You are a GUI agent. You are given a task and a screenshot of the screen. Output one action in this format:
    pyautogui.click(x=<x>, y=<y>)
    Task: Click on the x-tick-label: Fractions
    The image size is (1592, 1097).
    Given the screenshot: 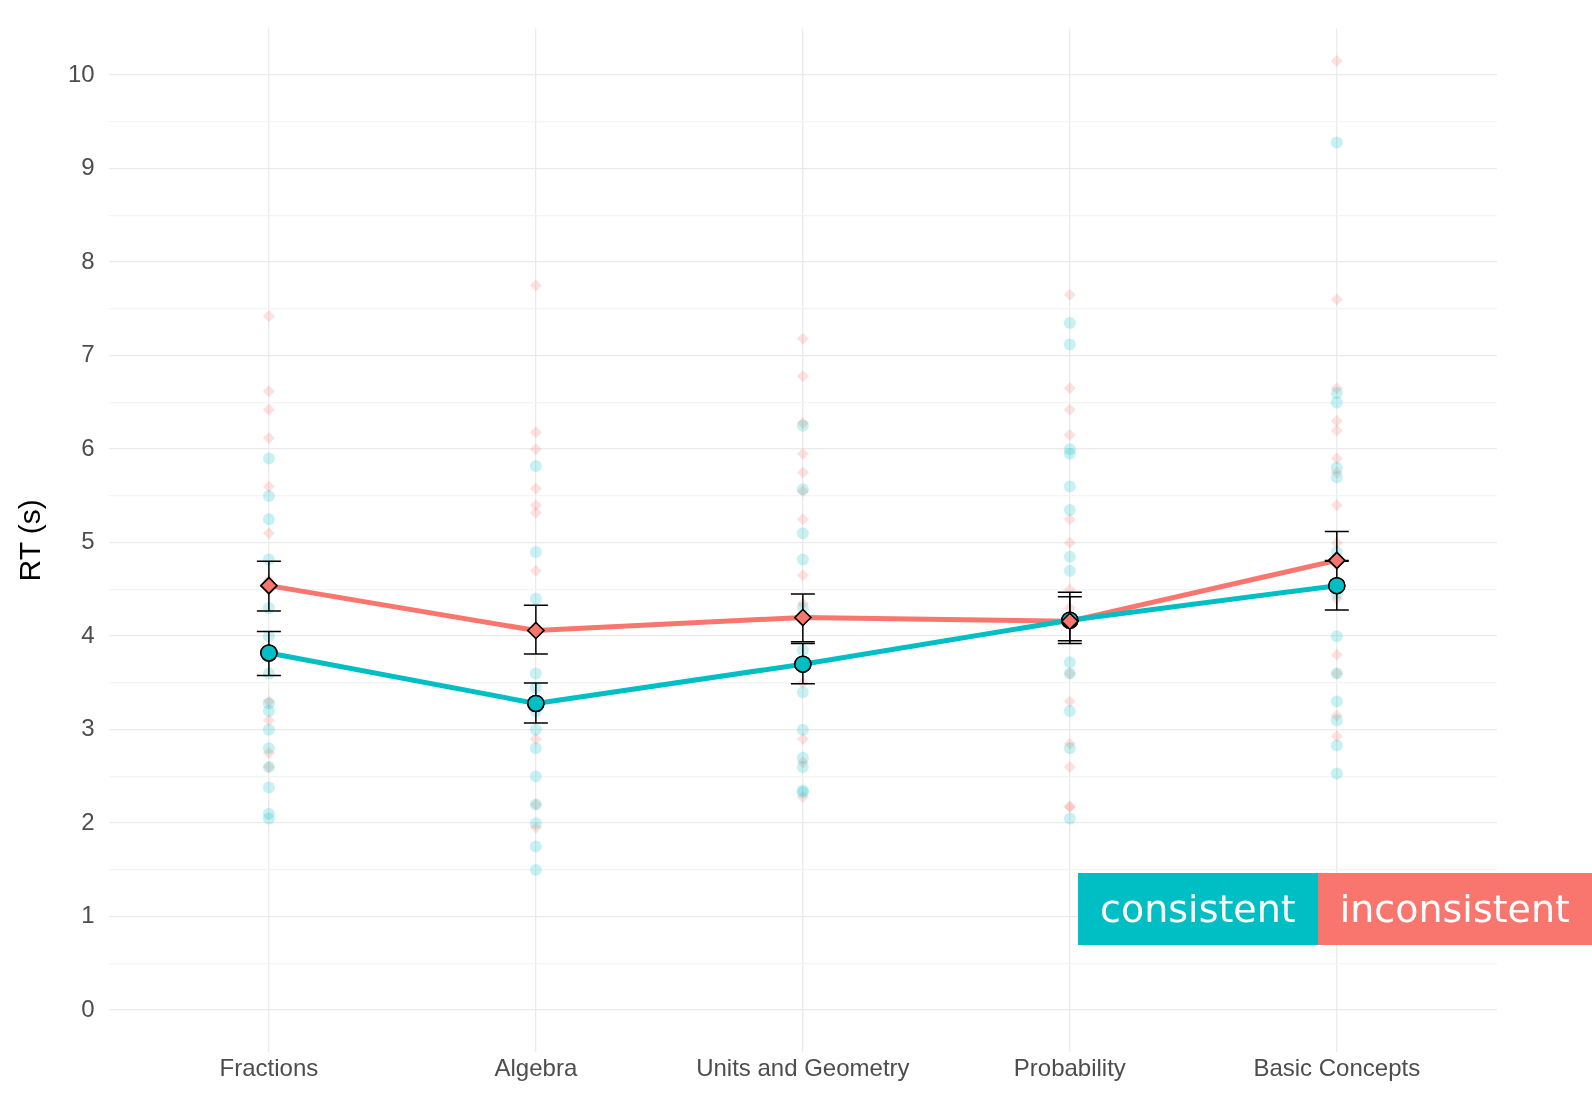 What is the action you would take?
    pyautogui.click(x=269, y=1068)
    